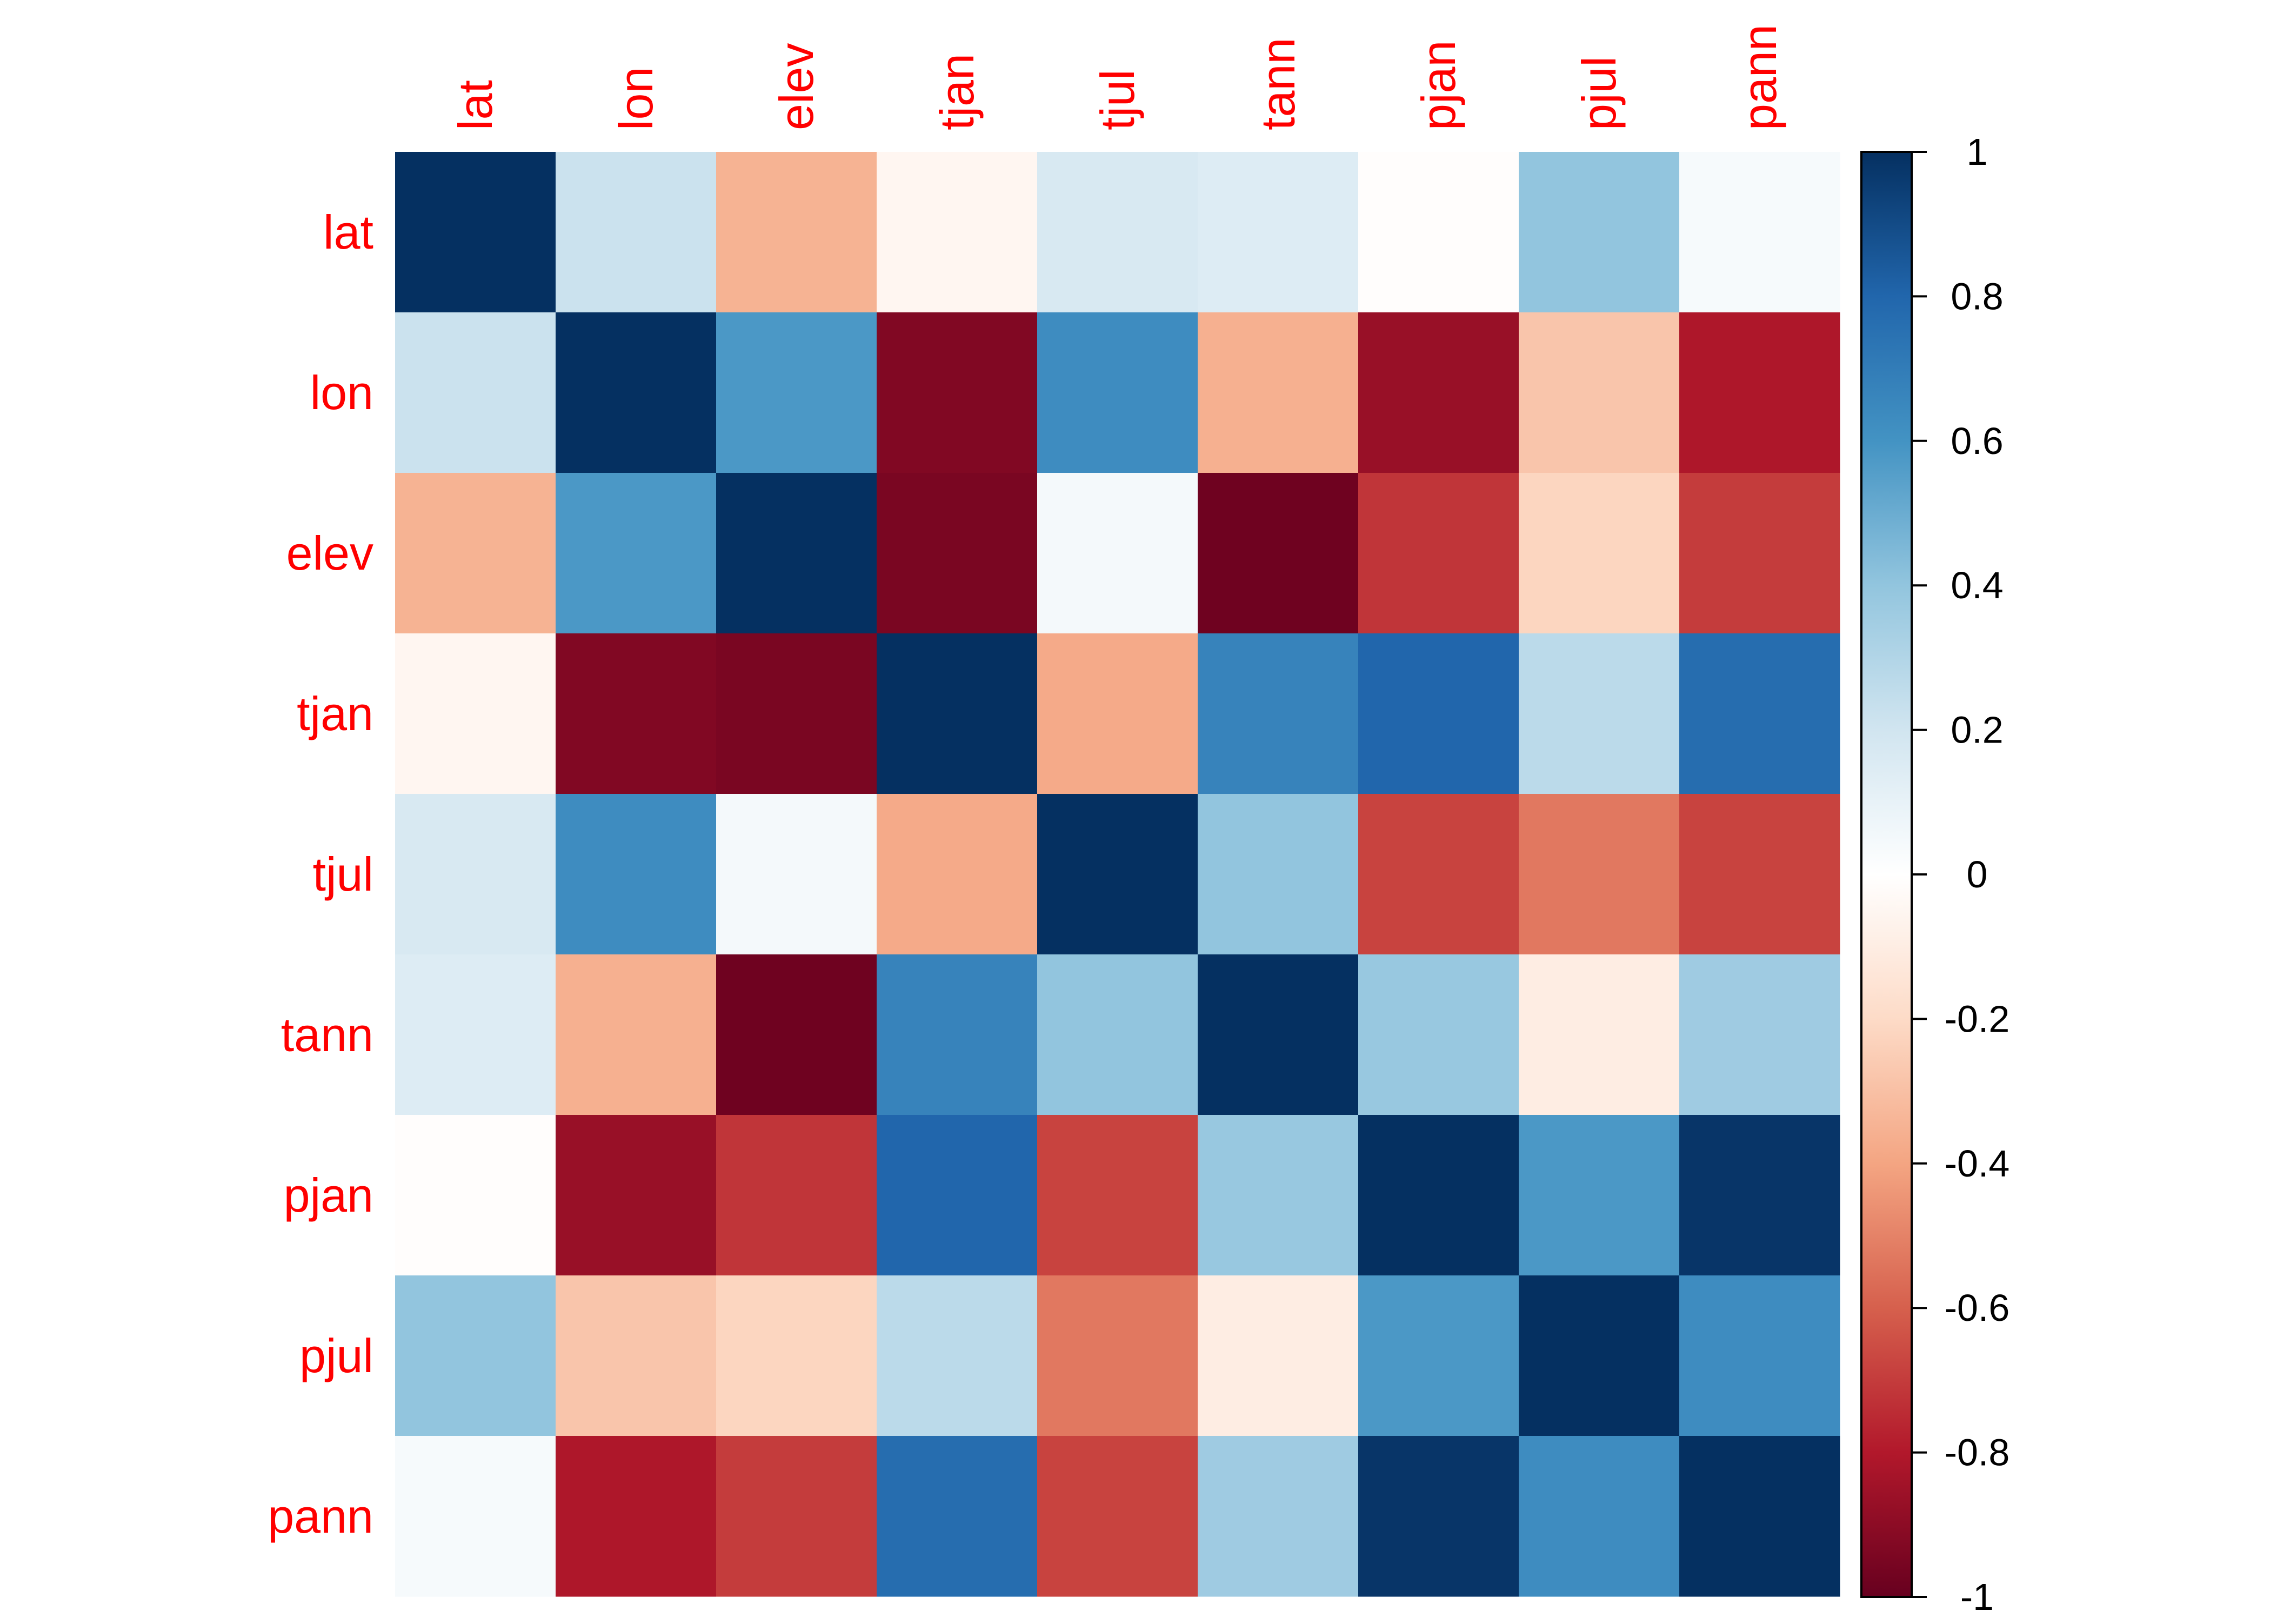 Image resolution: width=2270 pixels, height=1624 pixels. What do you see at coordinates (796, 874) in the screenshot?
I see `heatmap-cell-tjul-elev` at bounding box center [796, 874].